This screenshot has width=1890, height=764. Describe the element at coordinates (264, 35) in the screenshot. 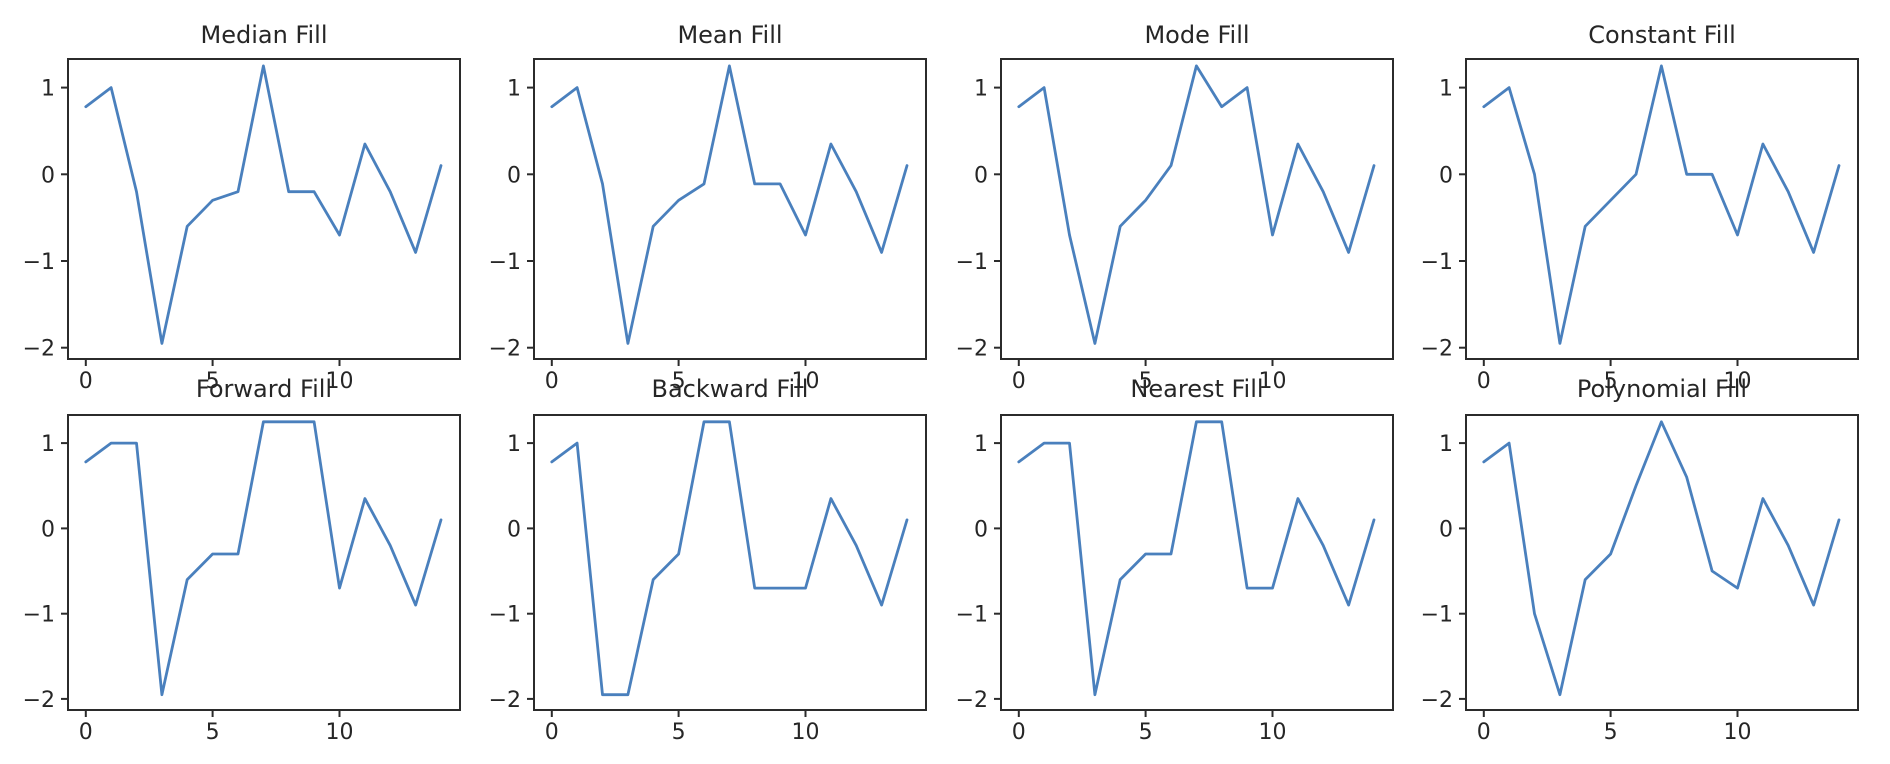

I see `chart-title: Median Fill` at that location.